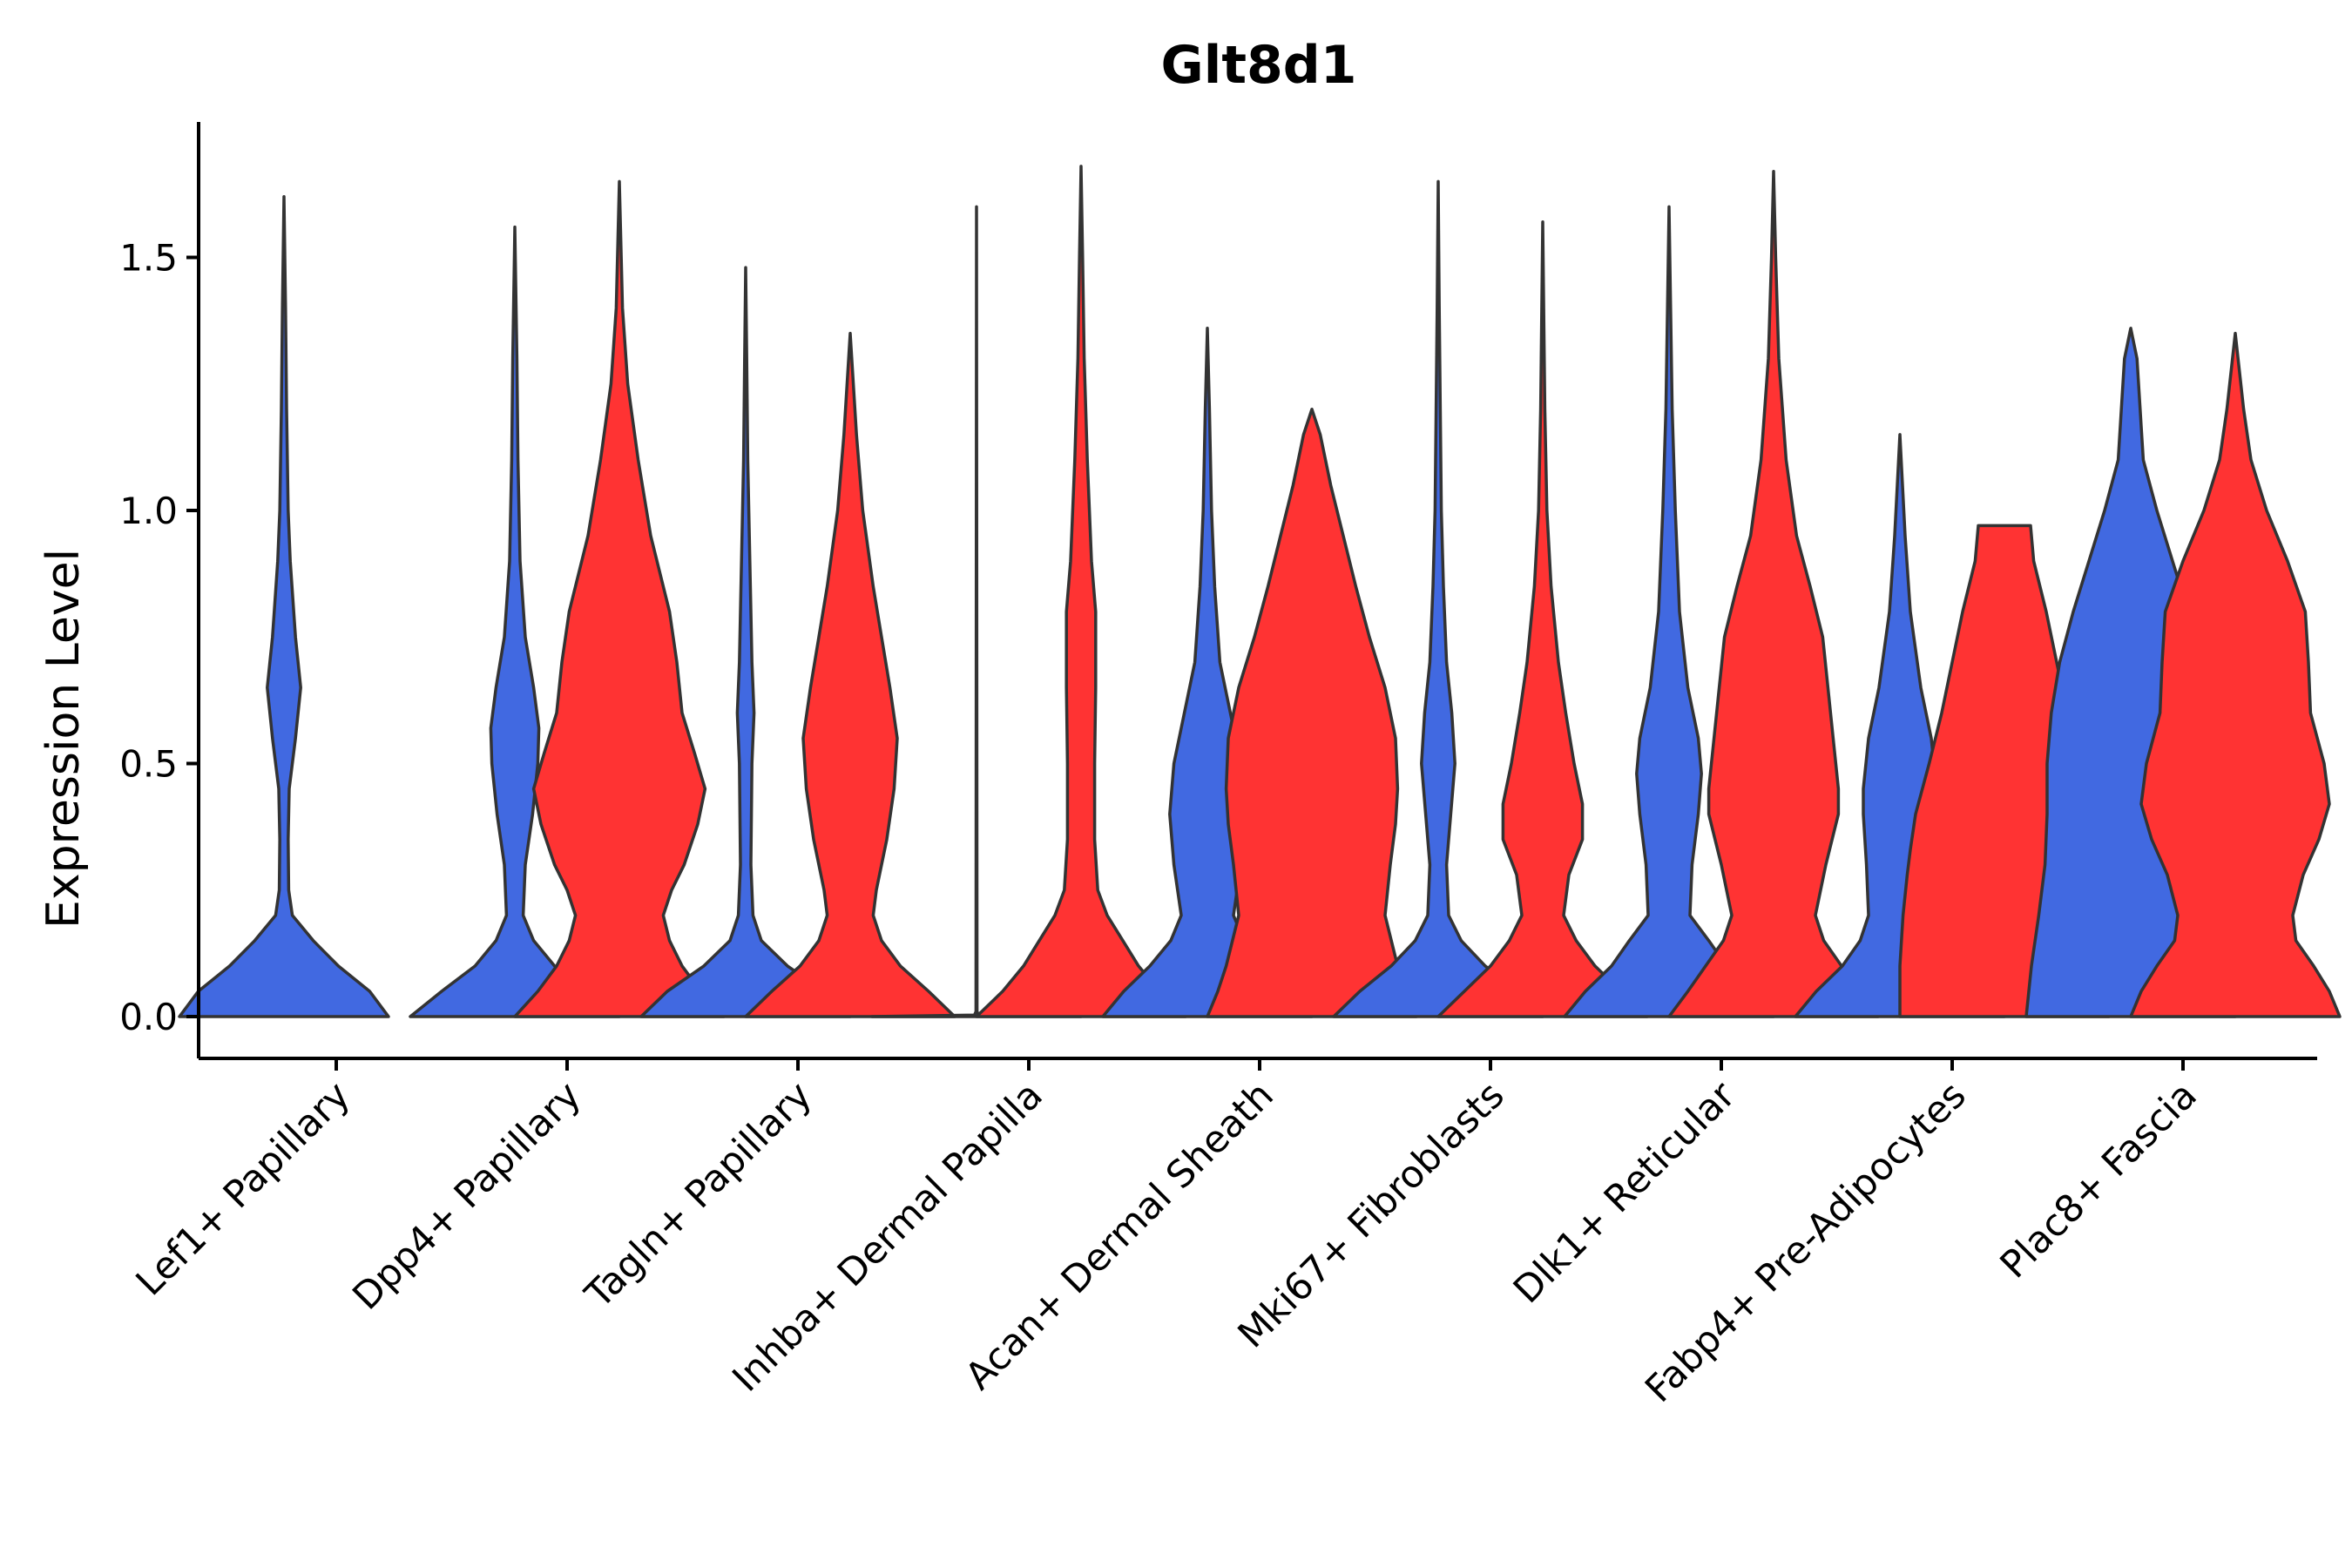 This screenshot has width=2352, height=1568. Describe the element at coordinates (148, 1017) in the screenshot. I see `y-tick-label: 0.0` at that location.